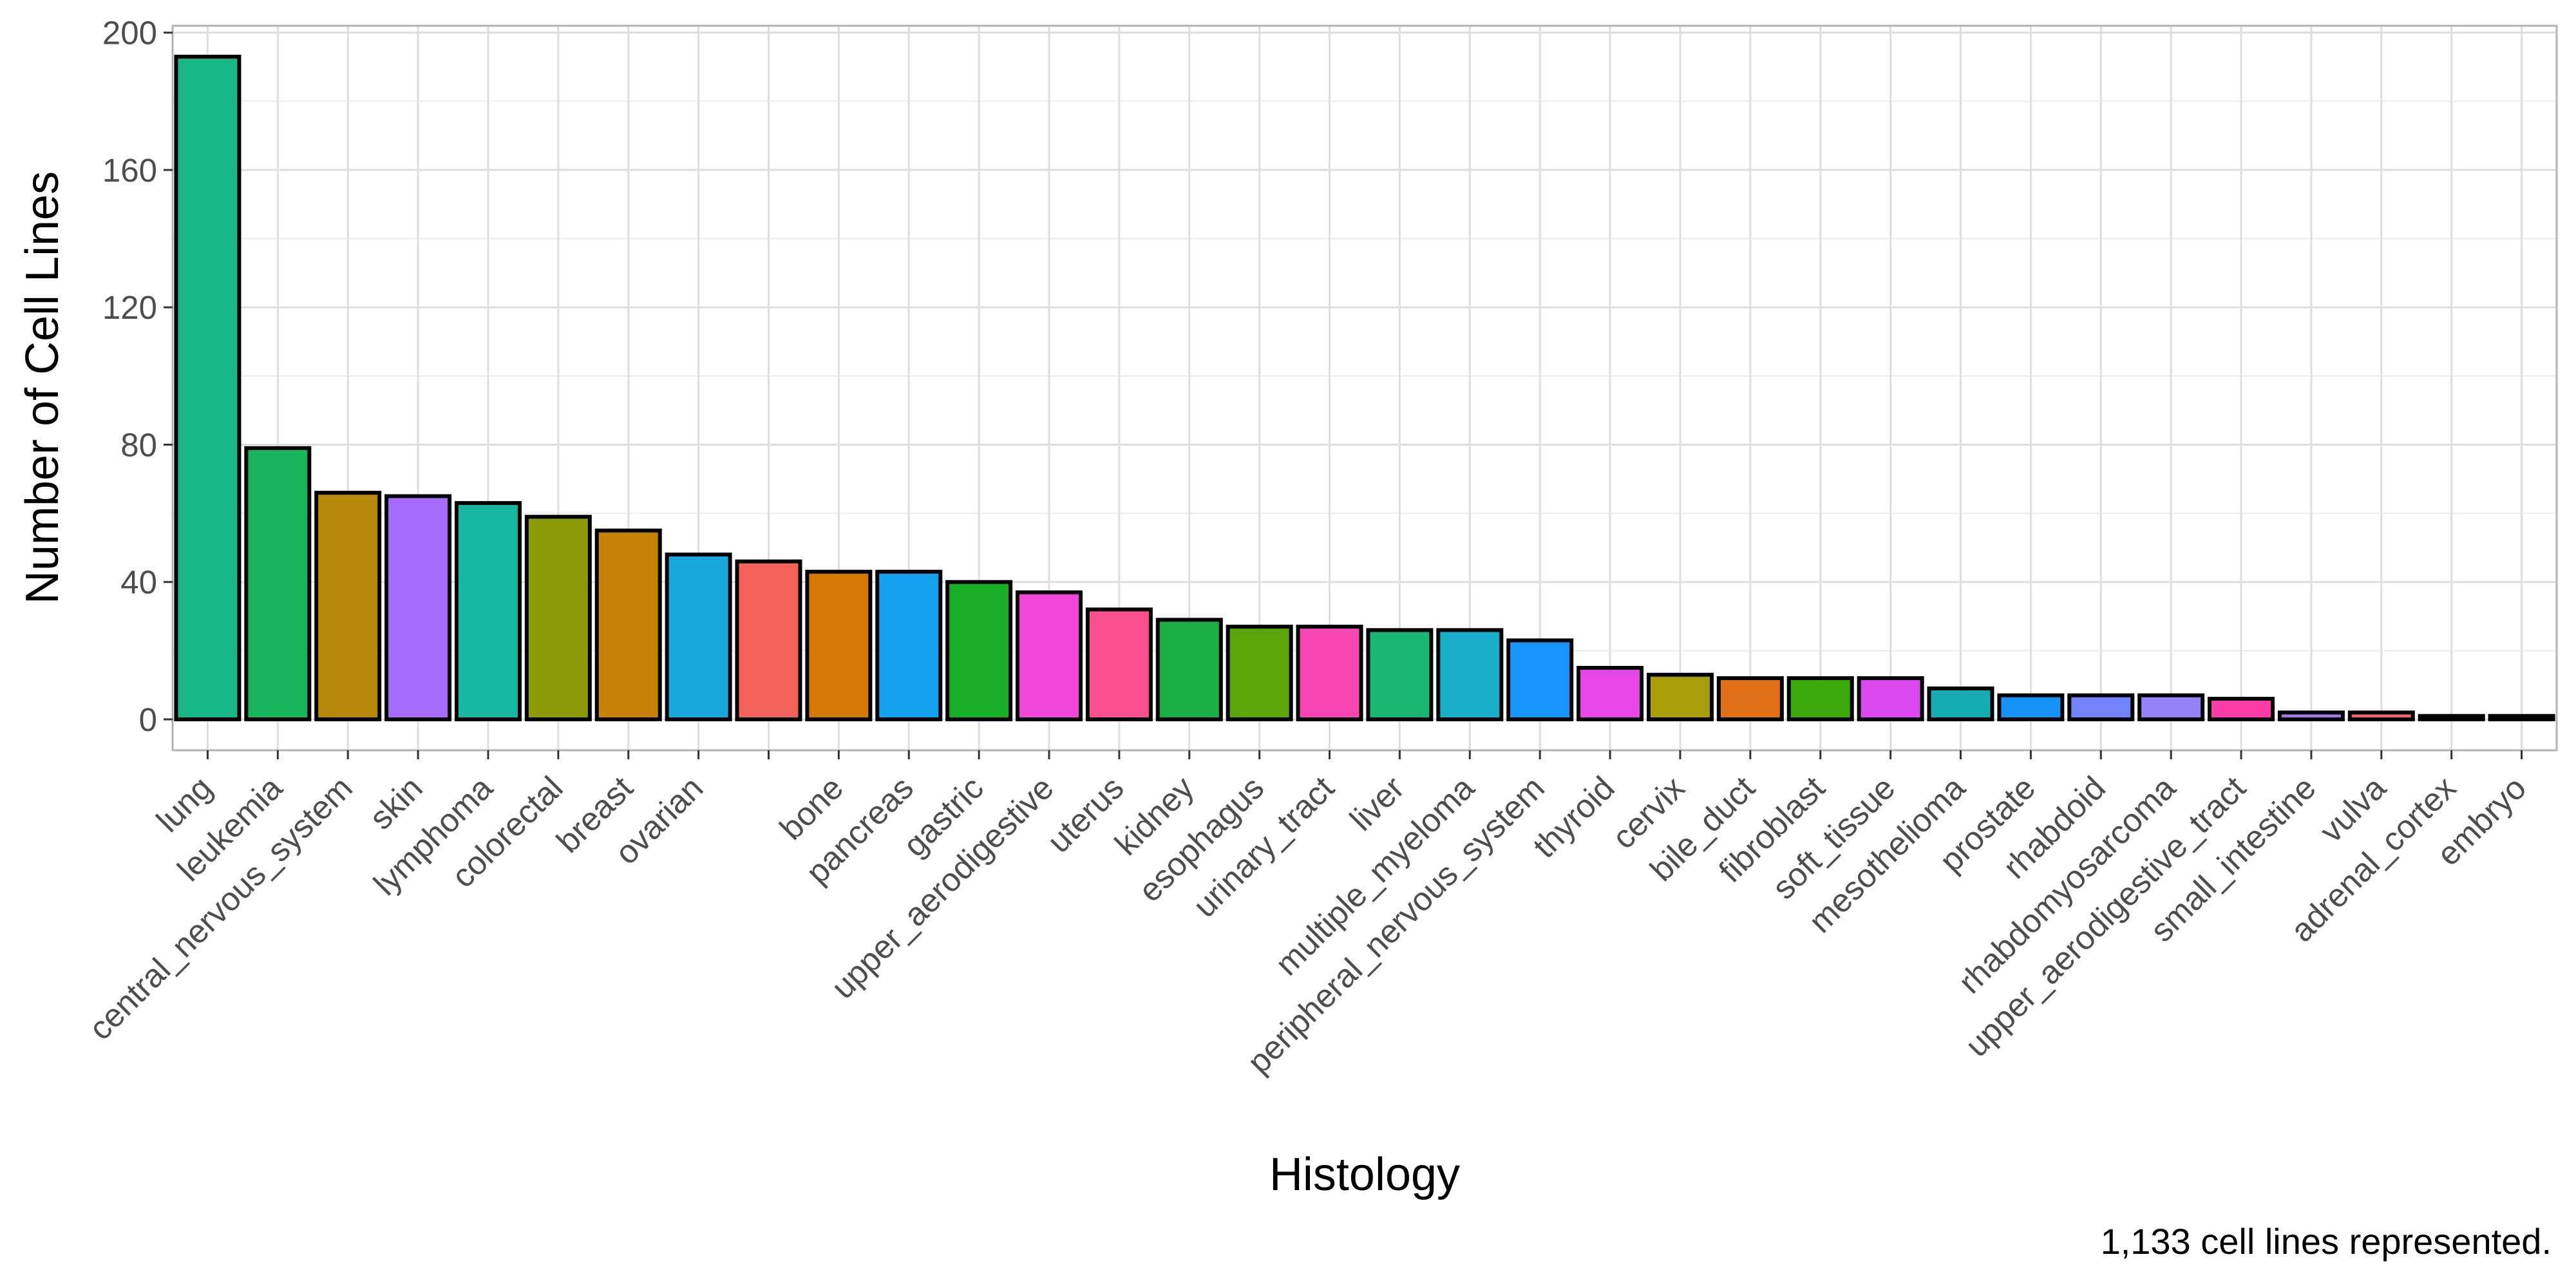 This screenshot has height=1288, width=2576. Describe the element at coordinates (42, 387) in the screenshot. I see `y-axis-title: Number of Cell Lines` at that location.